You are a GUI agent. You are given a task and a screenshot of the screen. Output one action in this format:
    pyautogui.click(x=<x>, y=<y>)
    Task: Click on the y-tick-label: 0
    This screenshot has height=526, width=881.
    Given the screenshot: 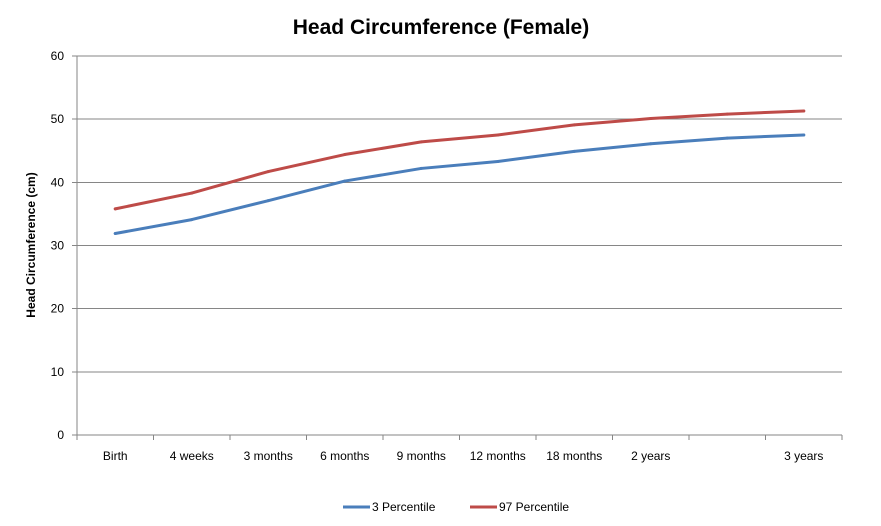 What is the action you would take?
    pyautogui.click(x=60, y=435)
    